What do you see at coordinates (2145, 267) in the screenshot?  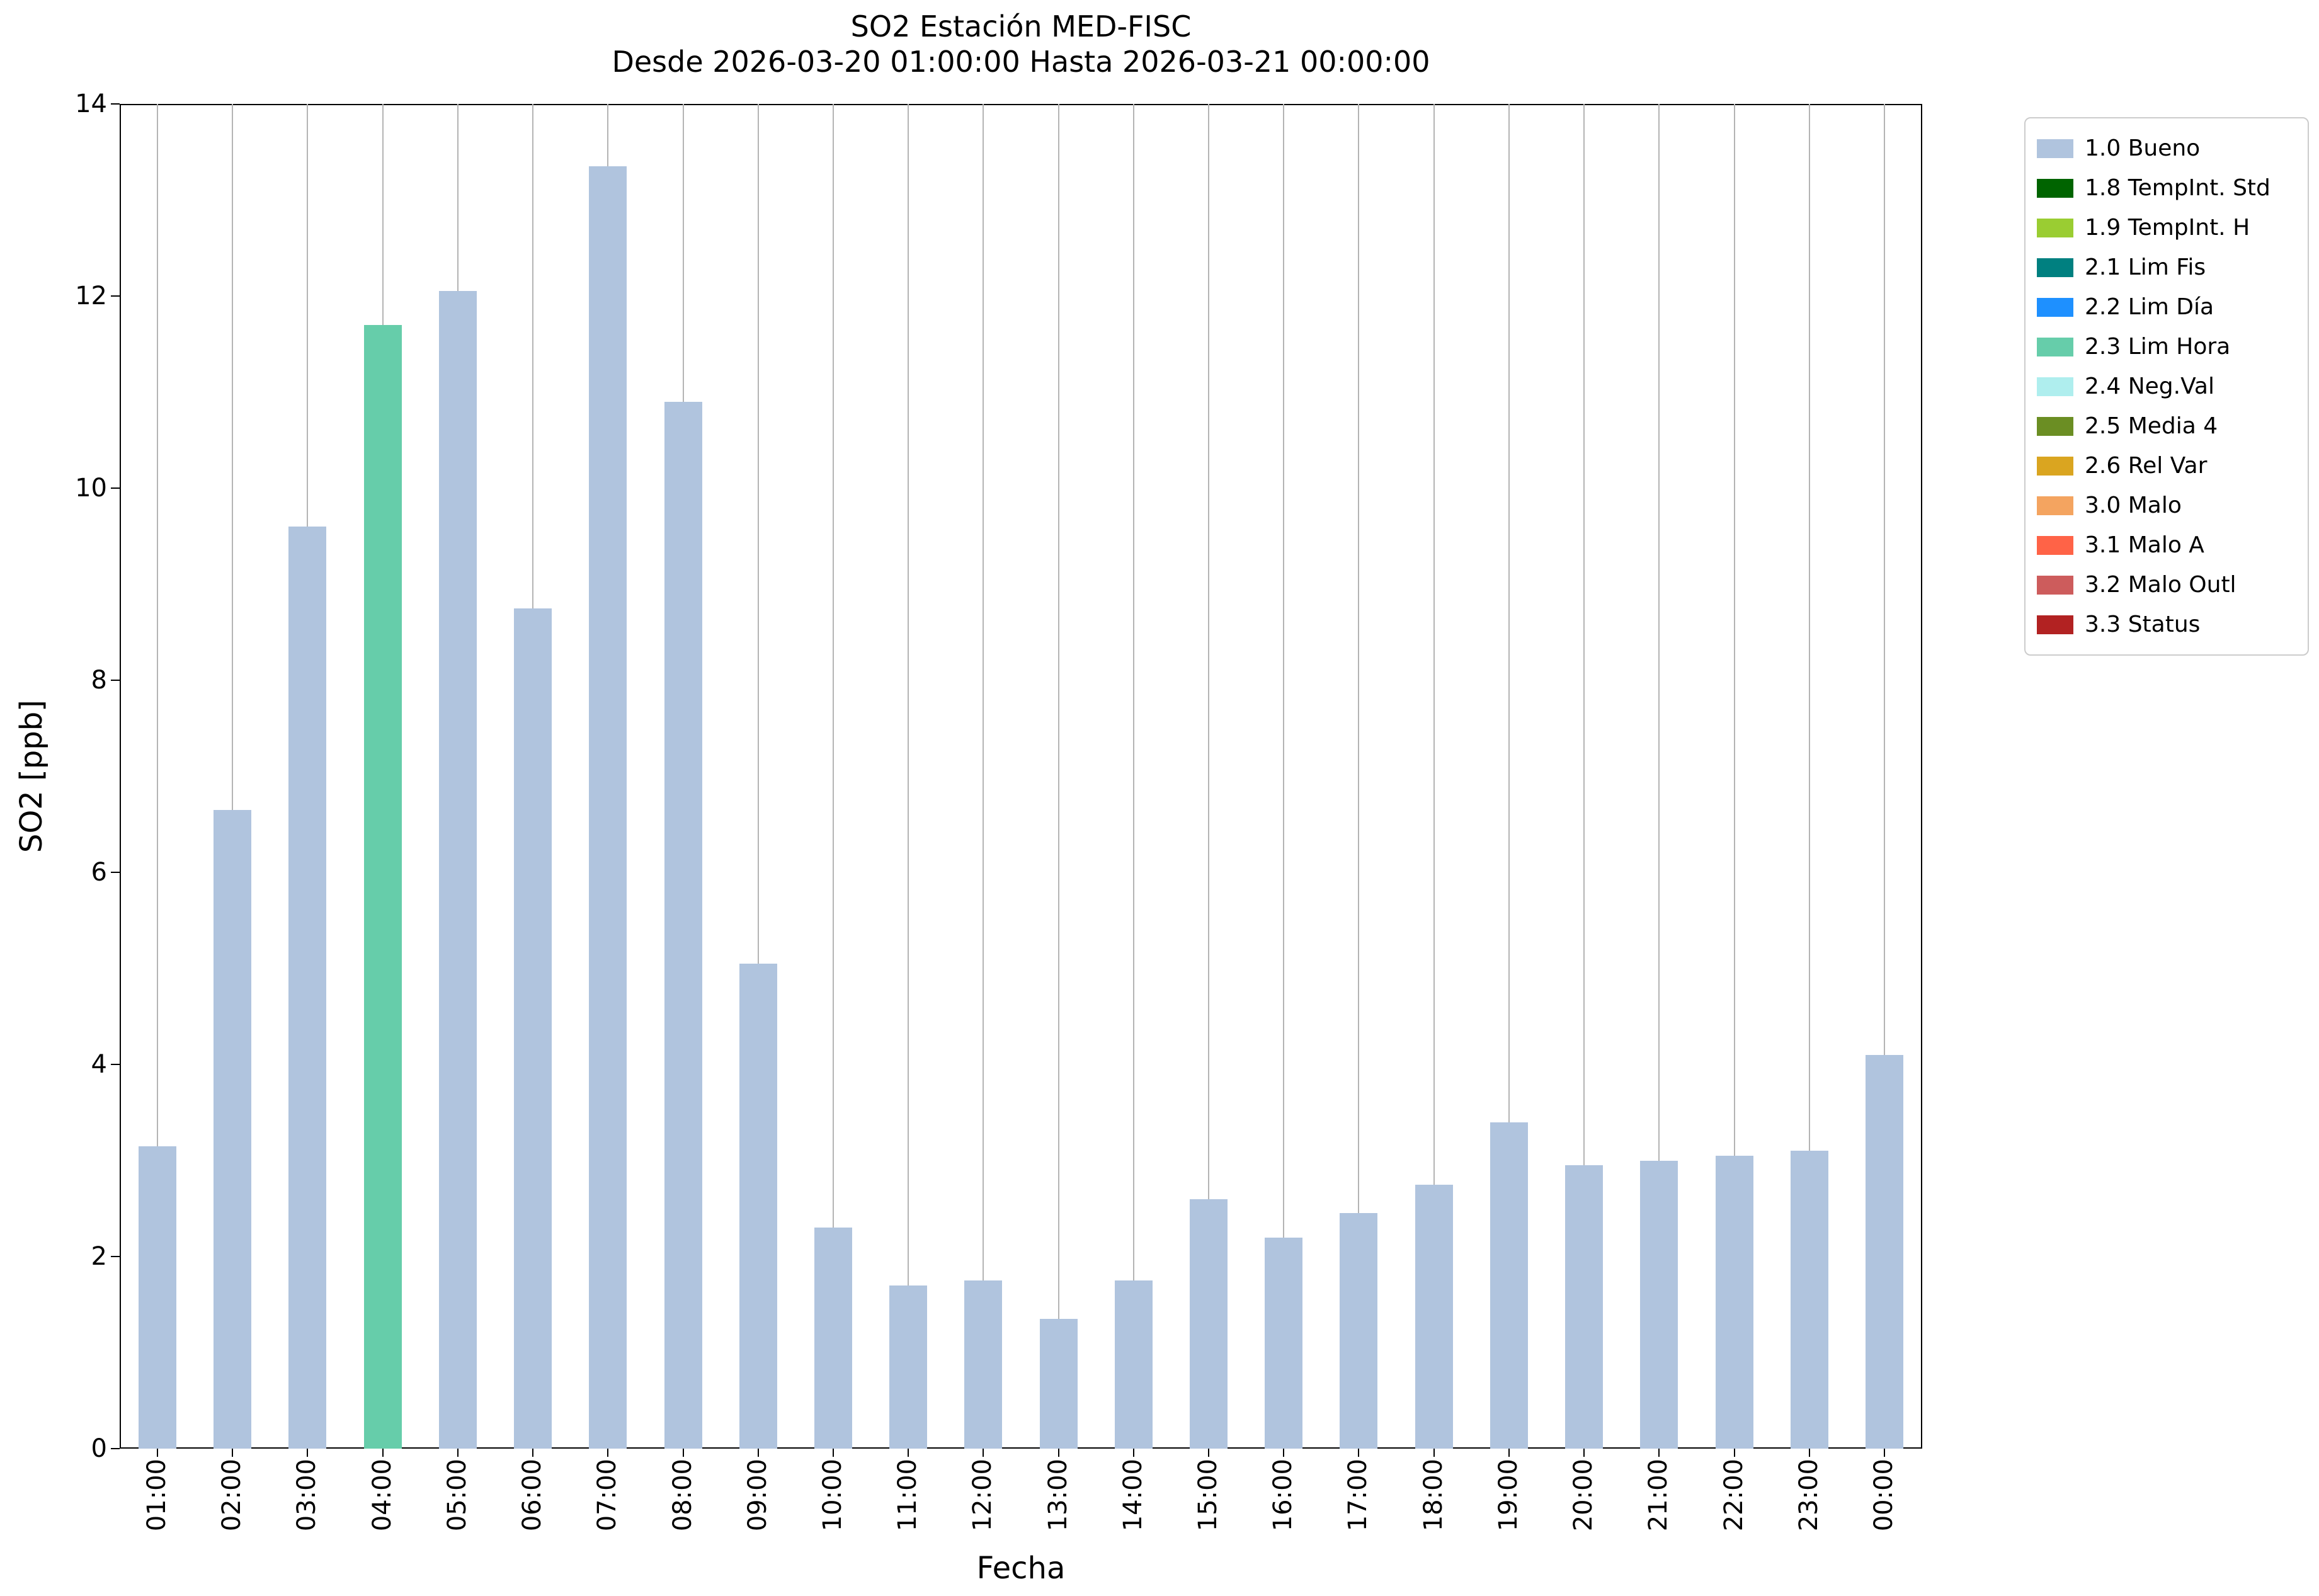 I see `legend-item-label: 2.1 Lim Fis` at bounding box center [2145, 267].